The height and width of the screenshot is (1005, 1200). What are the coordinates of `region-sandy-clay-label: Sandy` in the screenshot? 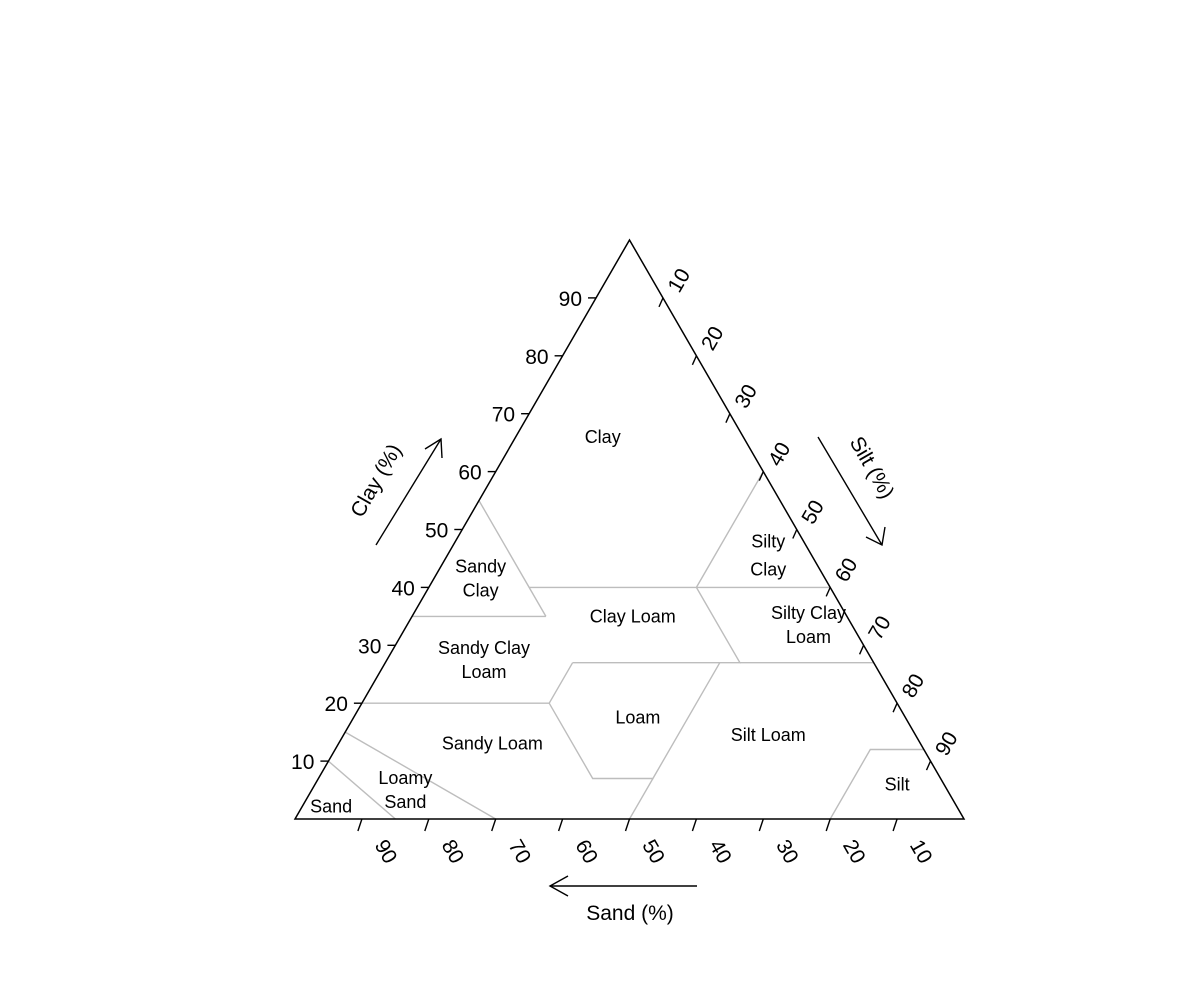 It's located at (480, 567).